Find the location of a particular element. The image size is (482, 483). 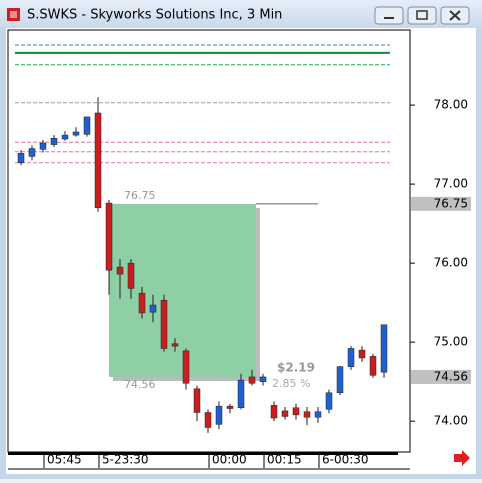

y-tick-label: 74.00 is located at coordinates (451, 421).